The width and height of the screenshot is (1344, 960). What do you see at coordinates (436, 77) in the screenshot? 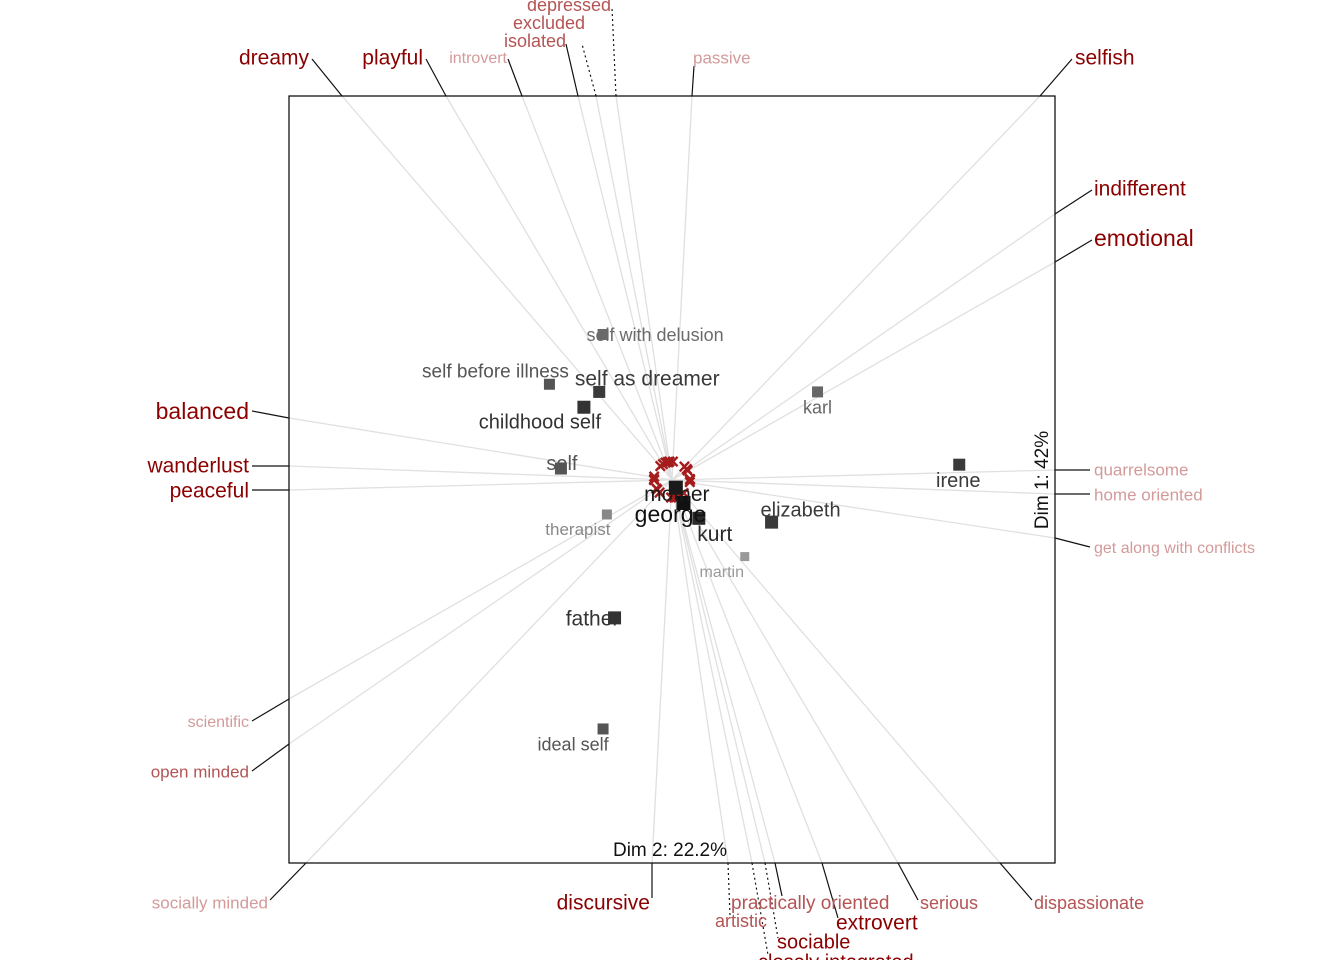
I see `connector-playful` at bounding box center [436, 77].